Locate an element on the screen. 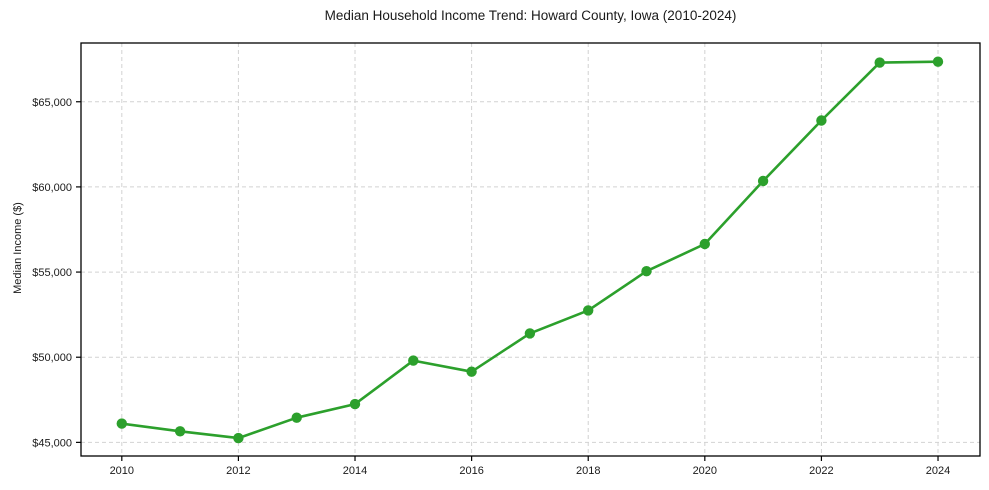 This screenshot has width=989, height=490. y-tick-label: $45,000 is located at coordinates (52, 443).